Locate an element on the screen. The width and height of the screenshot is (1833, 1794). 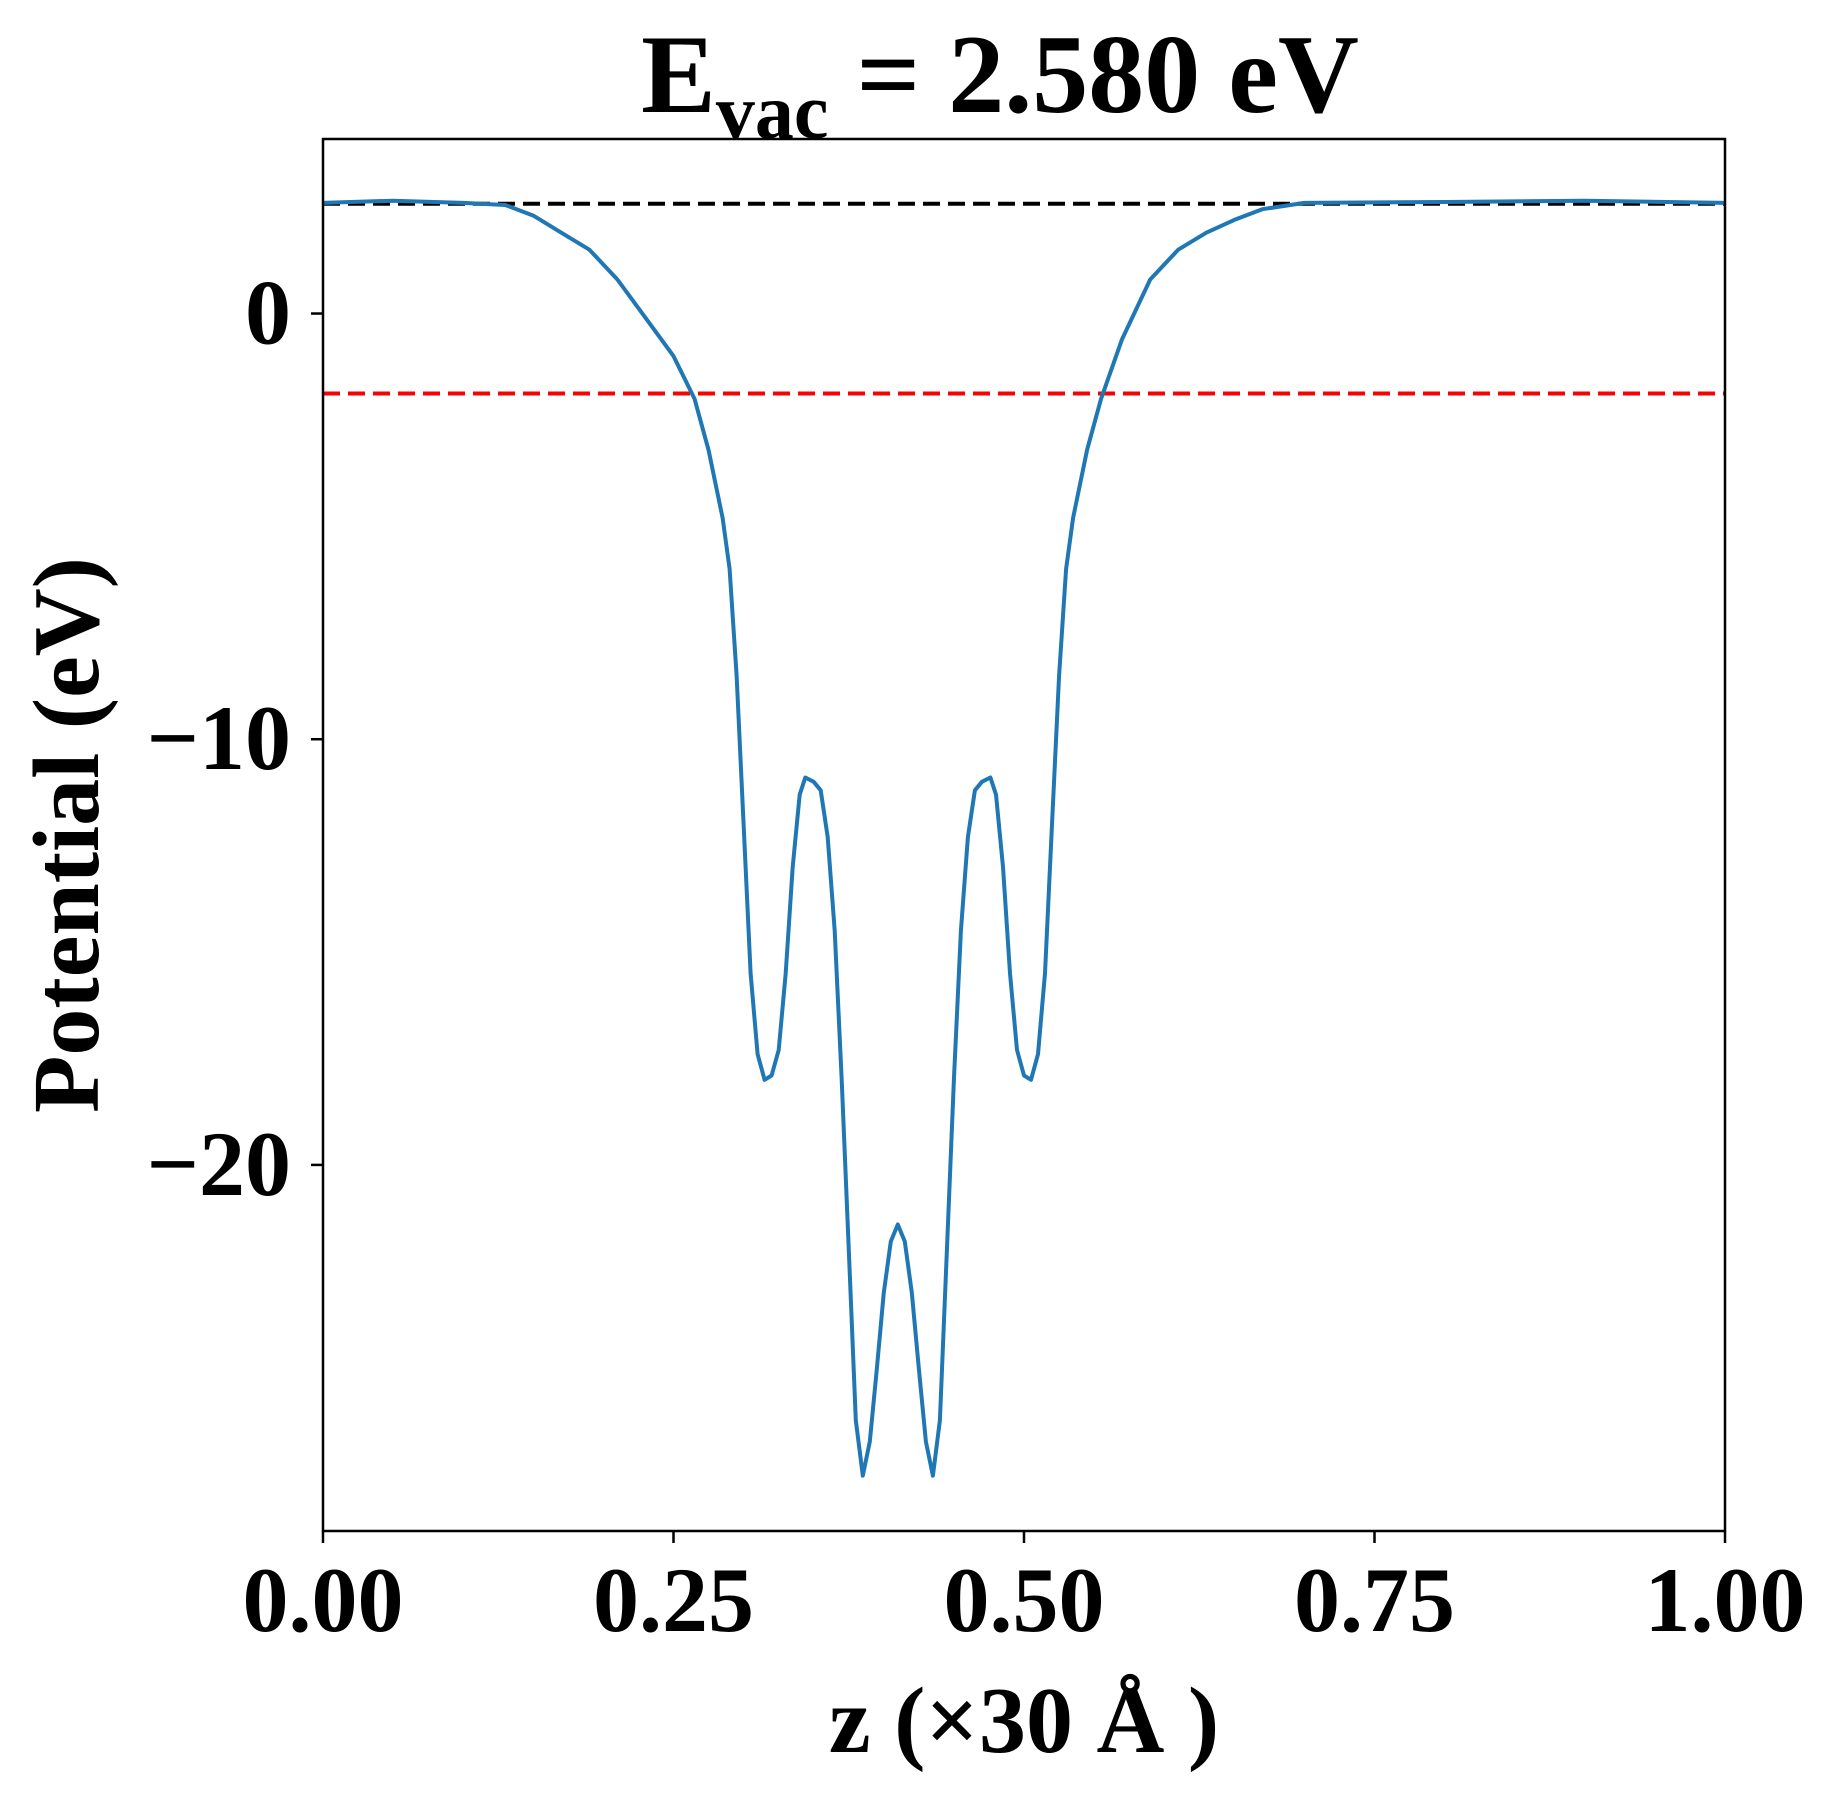
y-tick-label: 0 is located at coordinates (268, 313).